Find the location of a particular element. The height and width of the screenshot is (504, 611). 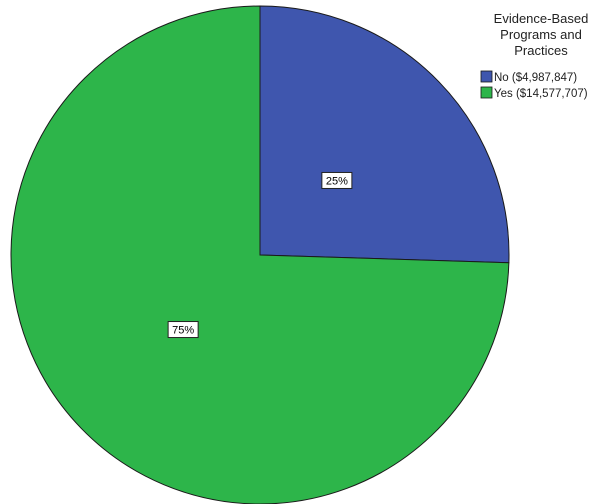

data-label-yes: 75% is located at coordinates (183, 330).